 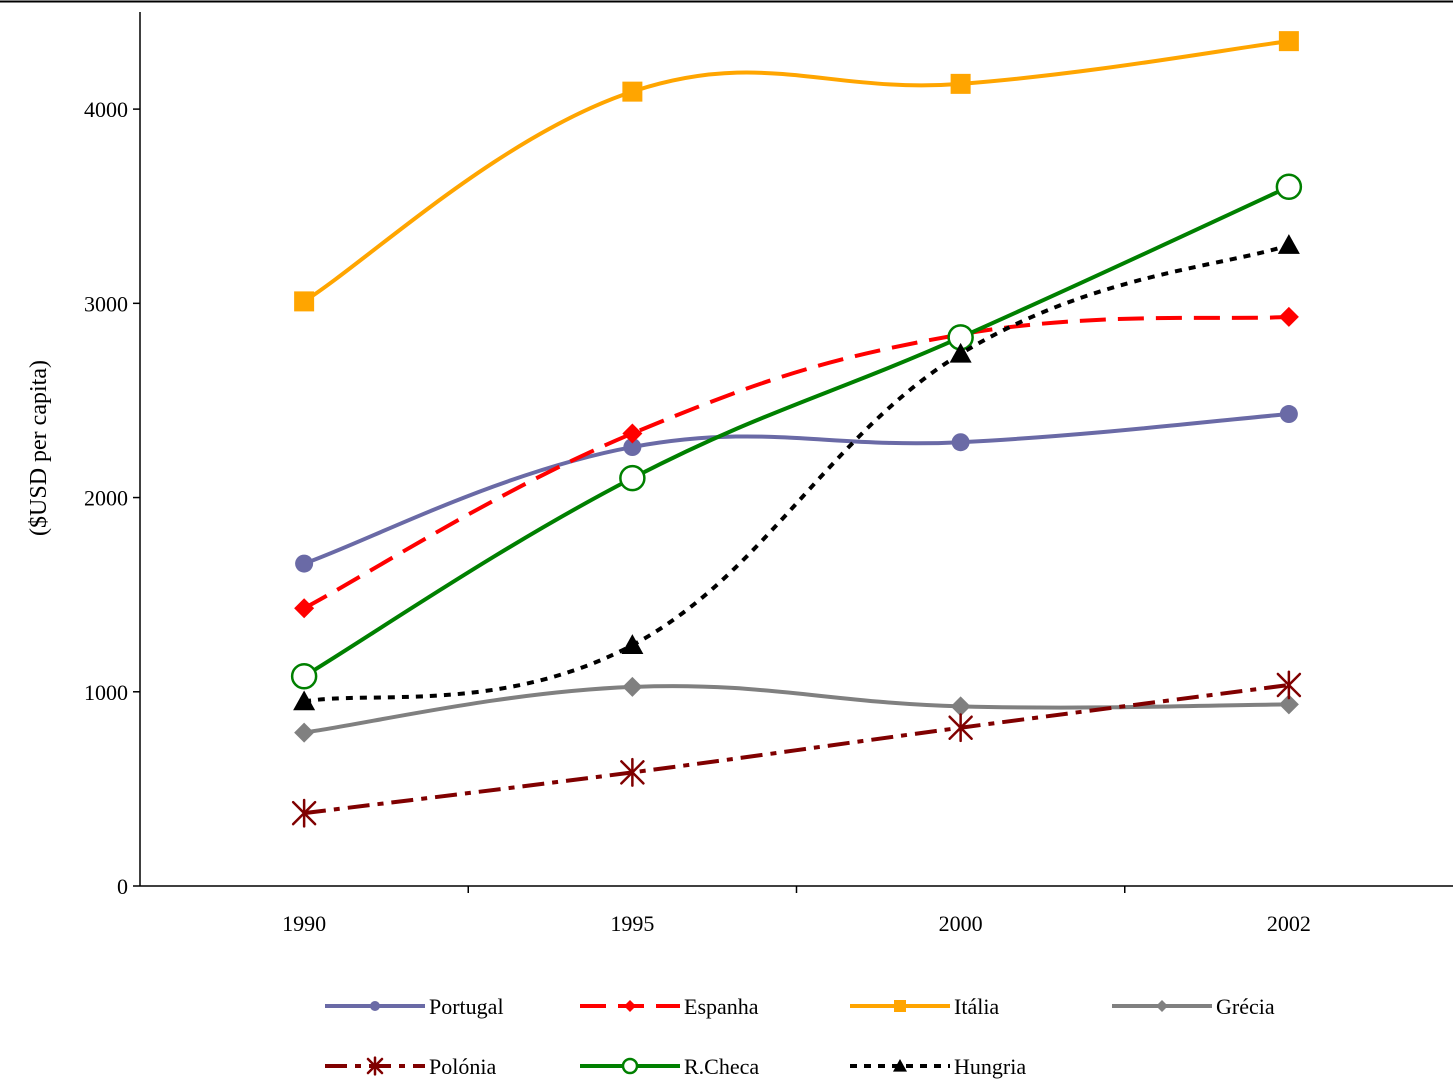 What do you see at coordinates (106, 303) in the screenshot?
I see `y-tick-label: 3000` at bounding box center [106, 303].